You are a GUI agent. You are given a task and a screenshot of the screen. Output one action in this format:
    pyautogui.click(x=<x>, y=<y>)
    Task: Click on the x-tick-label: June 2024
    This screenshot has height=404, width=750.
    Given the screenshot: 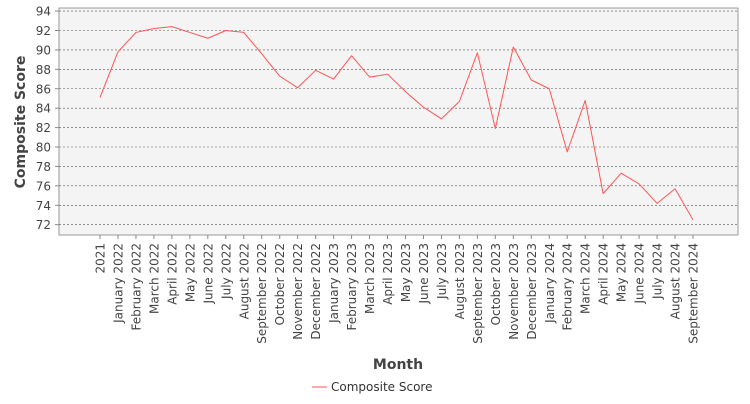 What is the action you would take?
    pyautogui.click(x=640, y=274)
    